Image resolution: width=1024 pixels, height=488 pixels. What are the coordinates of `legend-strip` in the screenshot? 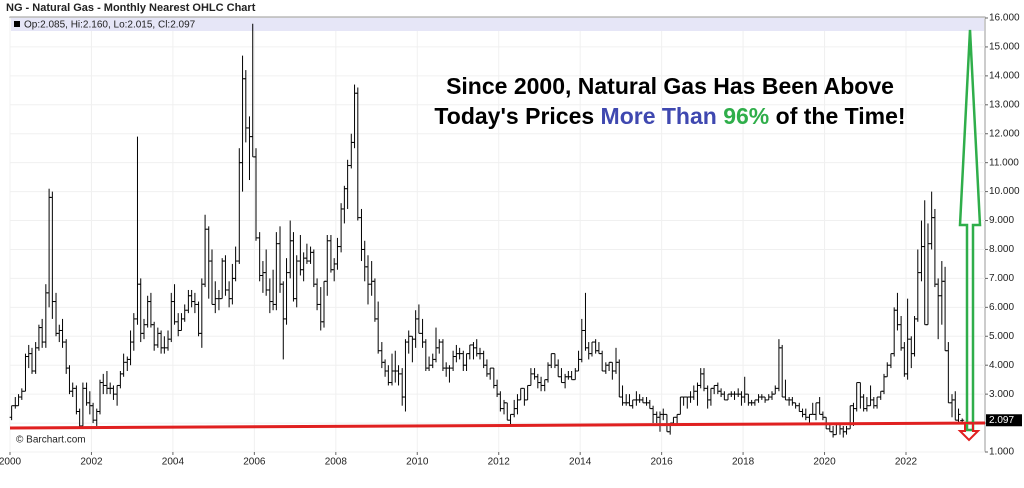 It's located at (497, 24).